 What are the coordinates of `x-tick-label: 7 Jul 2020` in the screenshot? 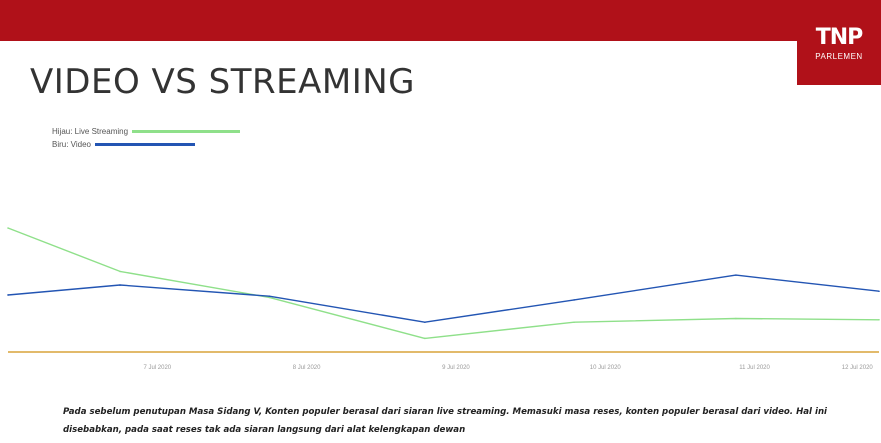 It's located at (157, 368).